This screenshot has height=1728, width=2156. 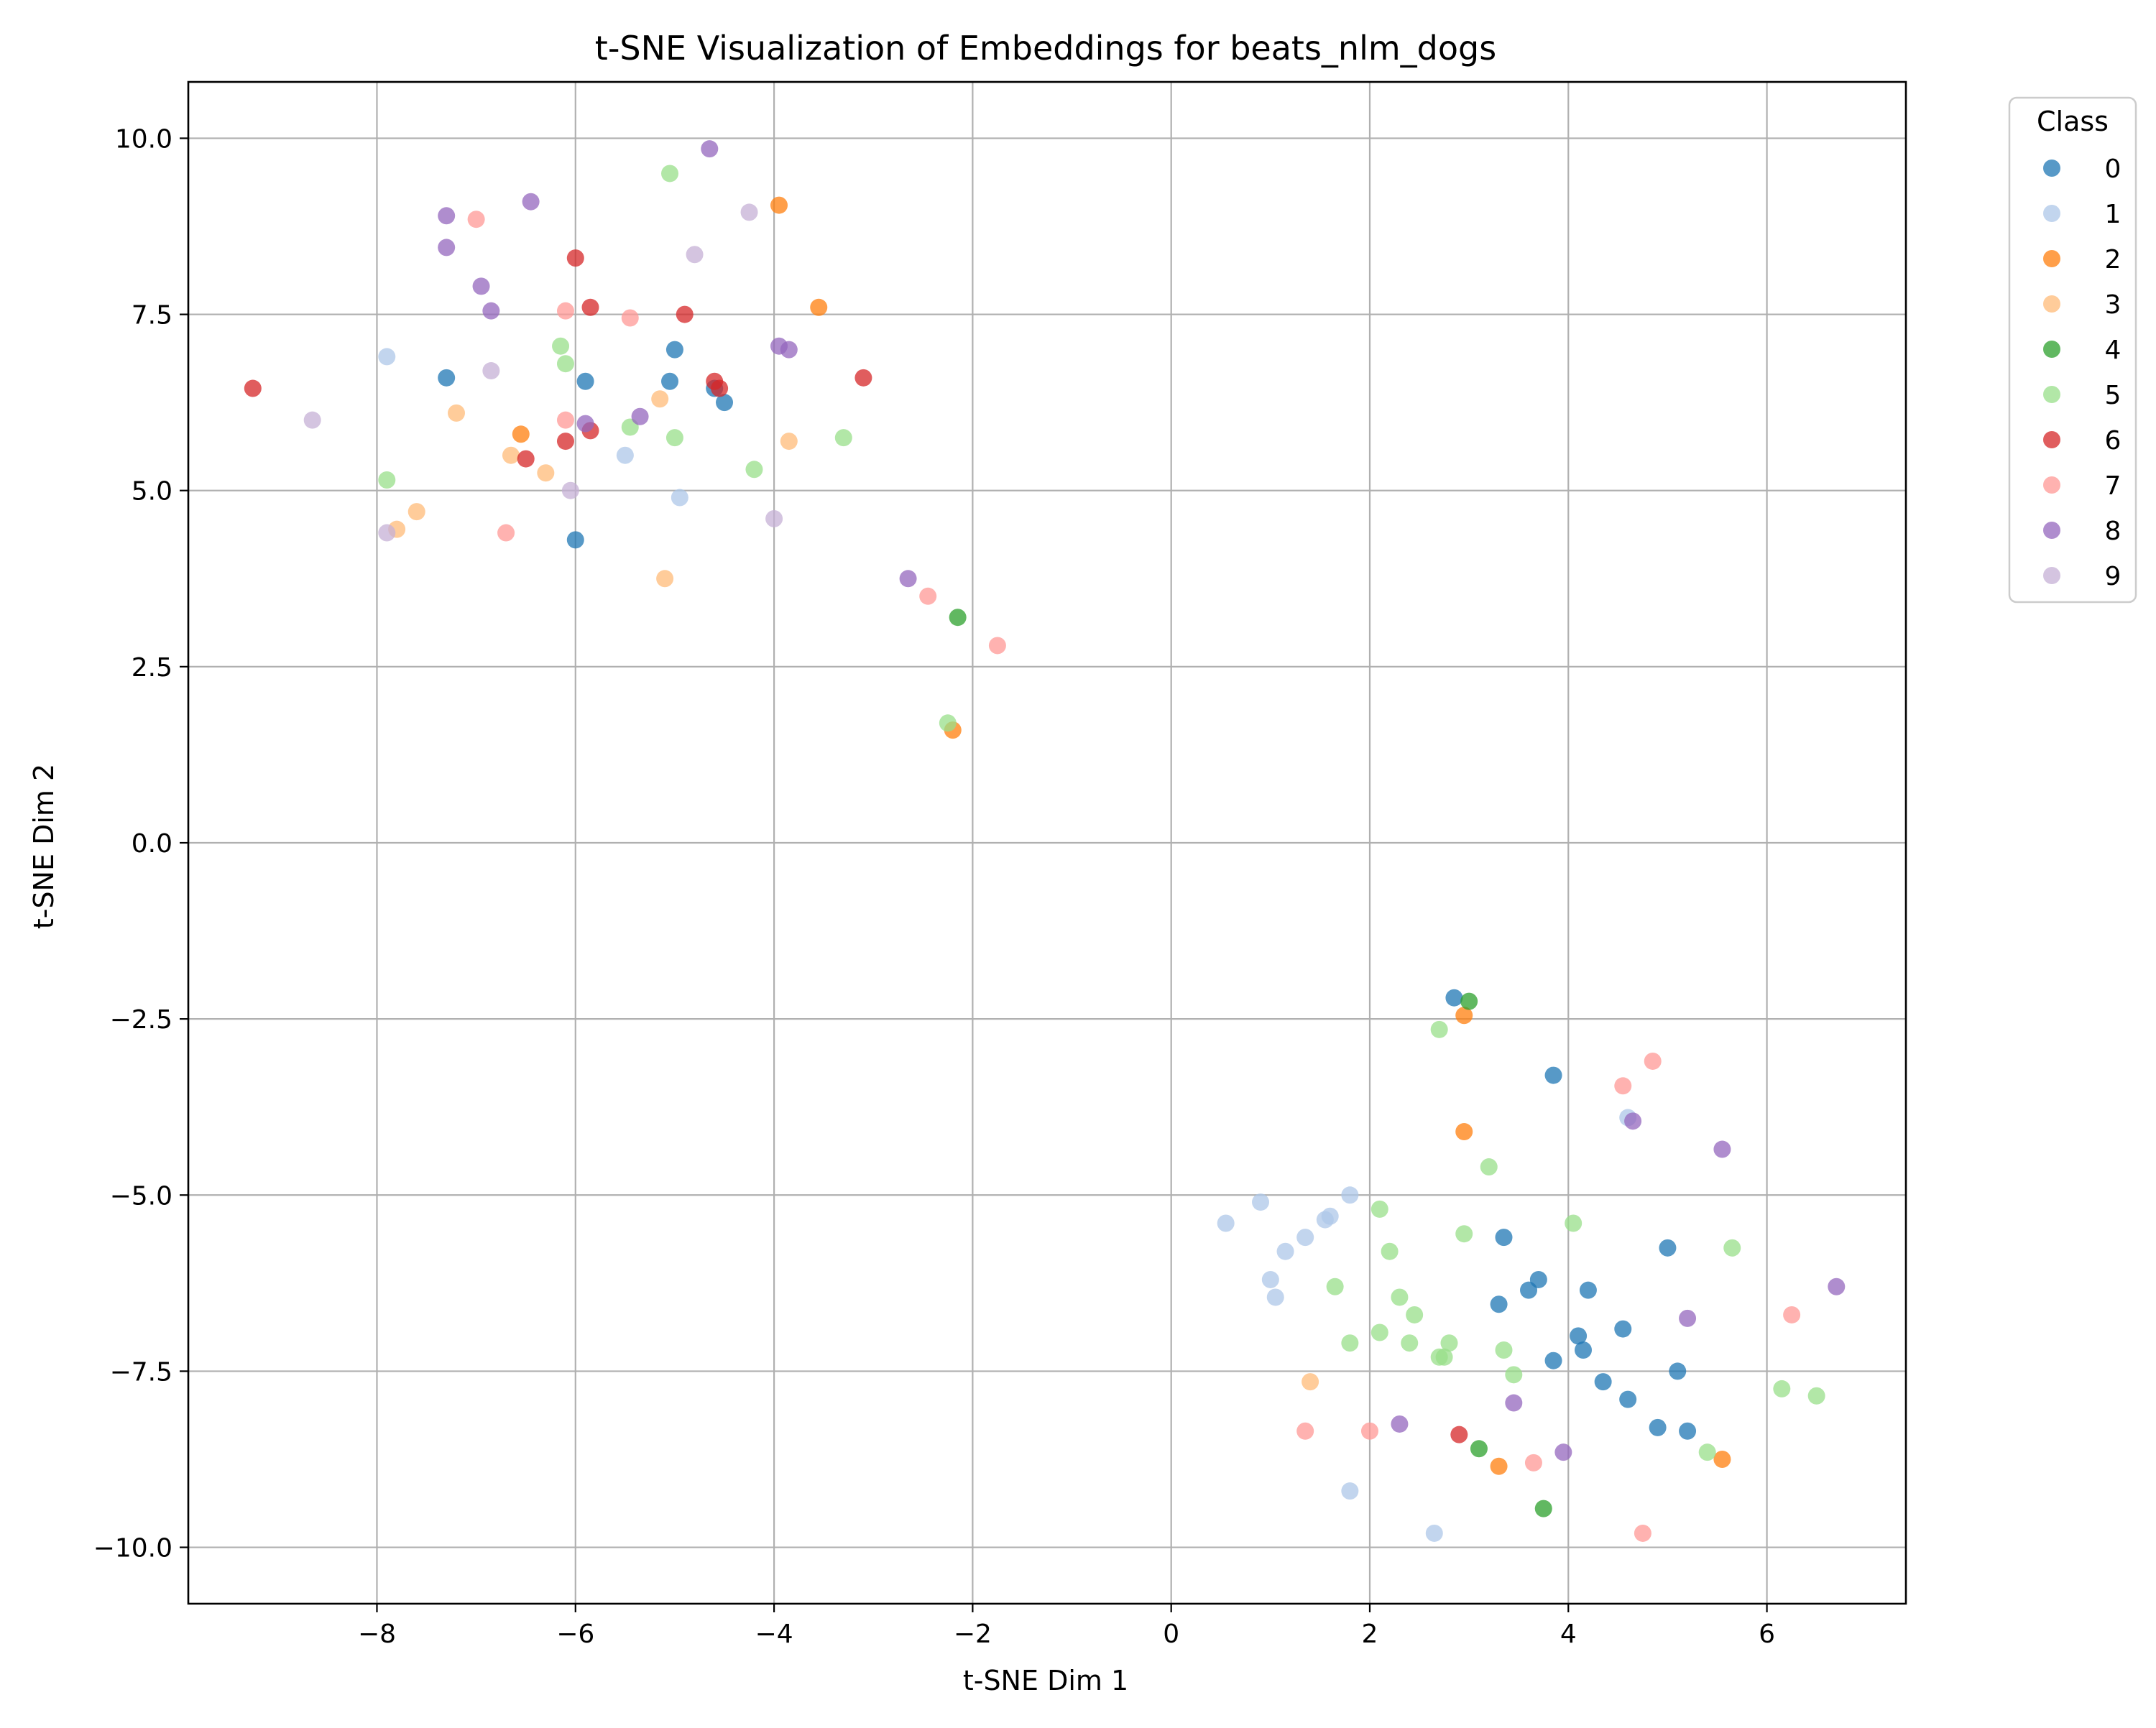 I want to click on legend-label-class-2: 2, so click(x=2113, y=259).